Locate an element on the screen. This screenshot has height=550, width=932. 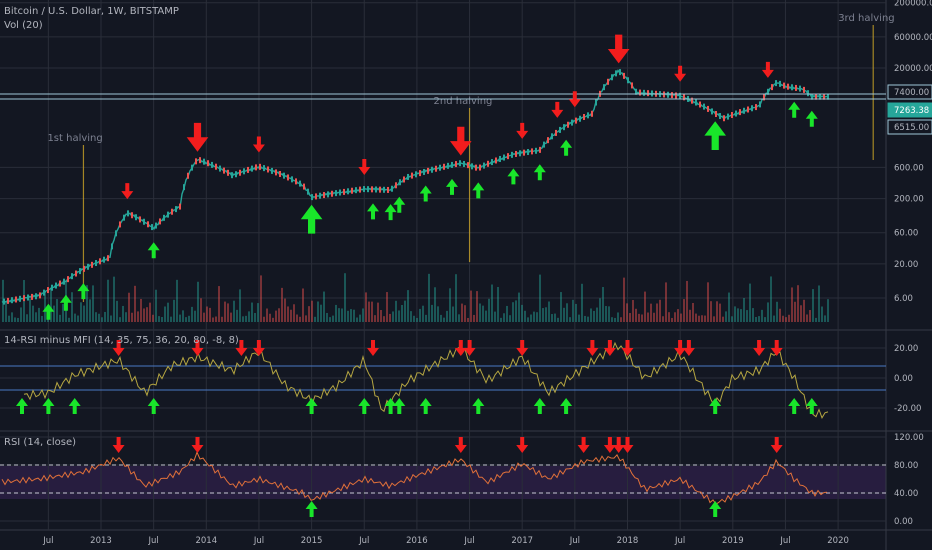
price-tick-label: 20.00 is located at coordinates (906, 265).